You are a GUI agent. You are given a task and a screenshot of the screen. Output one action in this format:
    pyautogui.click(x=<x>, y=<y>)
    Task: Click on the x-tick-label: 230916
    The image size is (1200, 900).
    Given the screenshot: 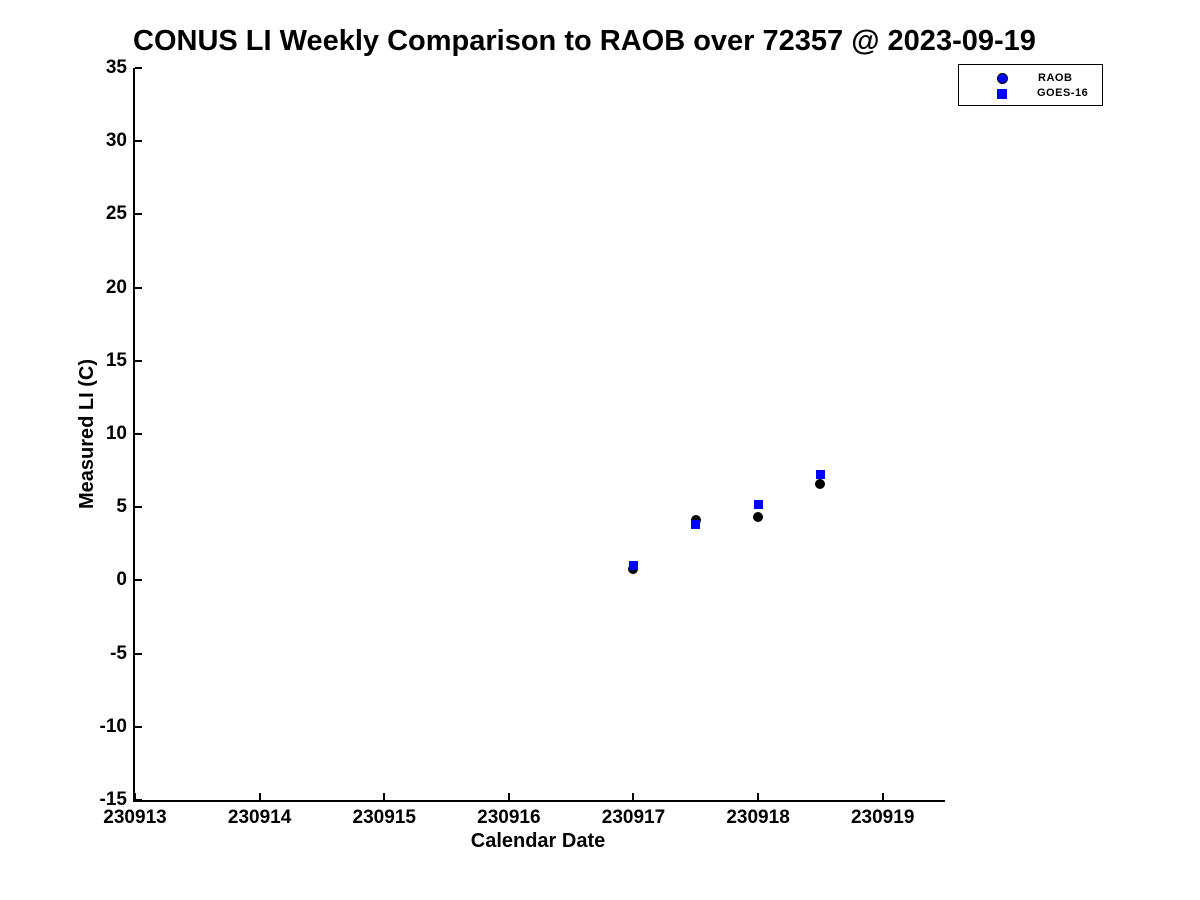 What is the action you would take?
    pyautogui.click(x=509, y=817)
    